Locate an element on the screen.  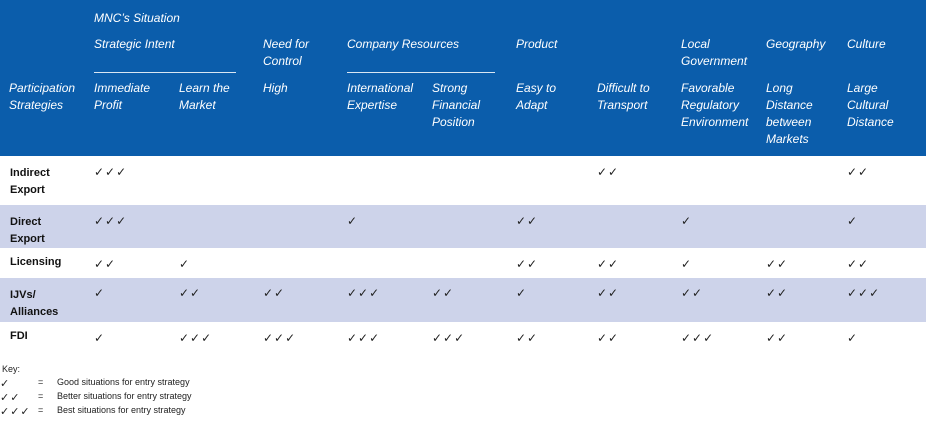
column-heading-line: between is located at coordinates (789, 122).